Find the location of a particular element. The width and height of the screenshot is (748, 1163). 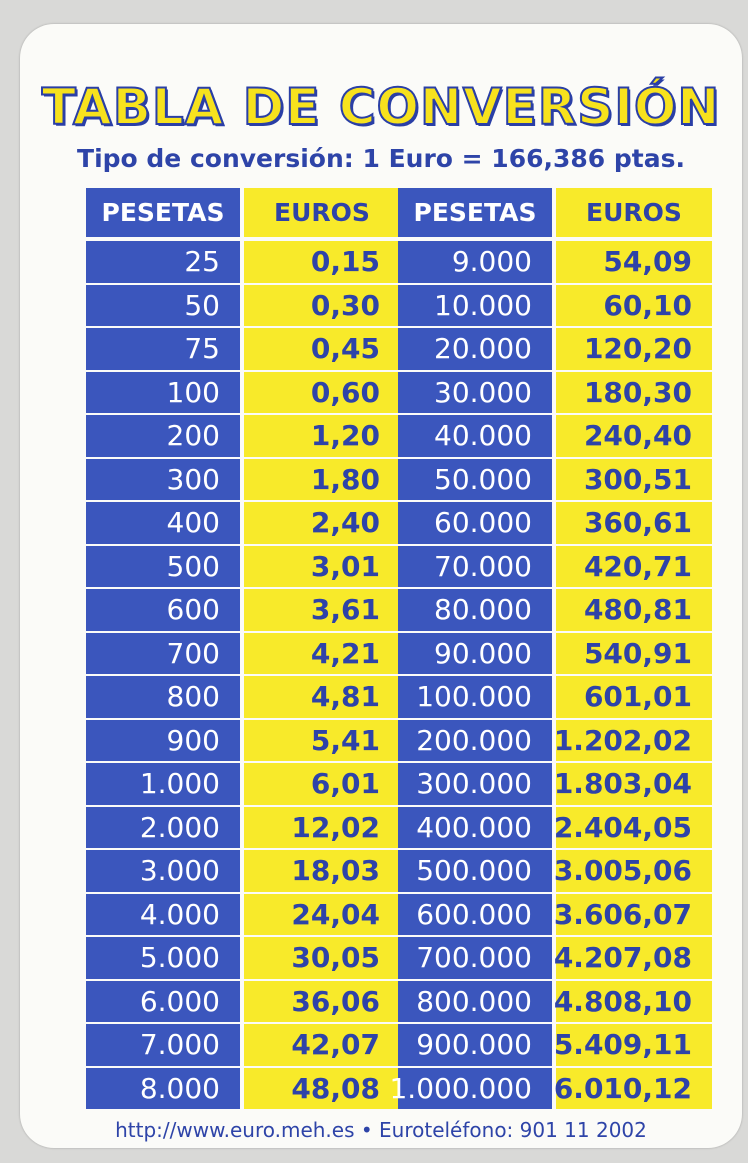

table-row: 5.000 30,05 is located at coordinates (243, 959).